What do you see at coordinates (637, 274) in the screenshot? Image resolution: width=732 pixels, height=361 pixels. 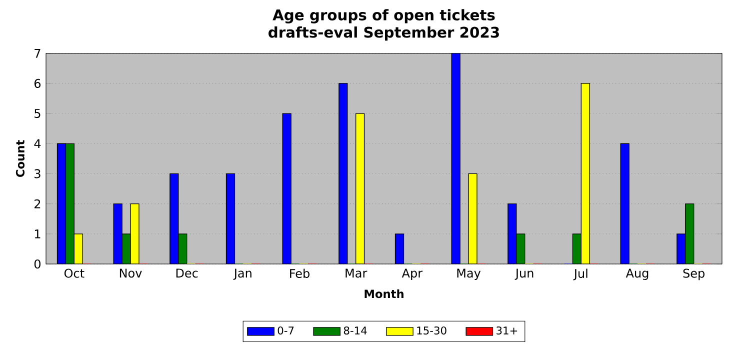 I see `x-tick-label: Aug` at bounding box center [637, 274].